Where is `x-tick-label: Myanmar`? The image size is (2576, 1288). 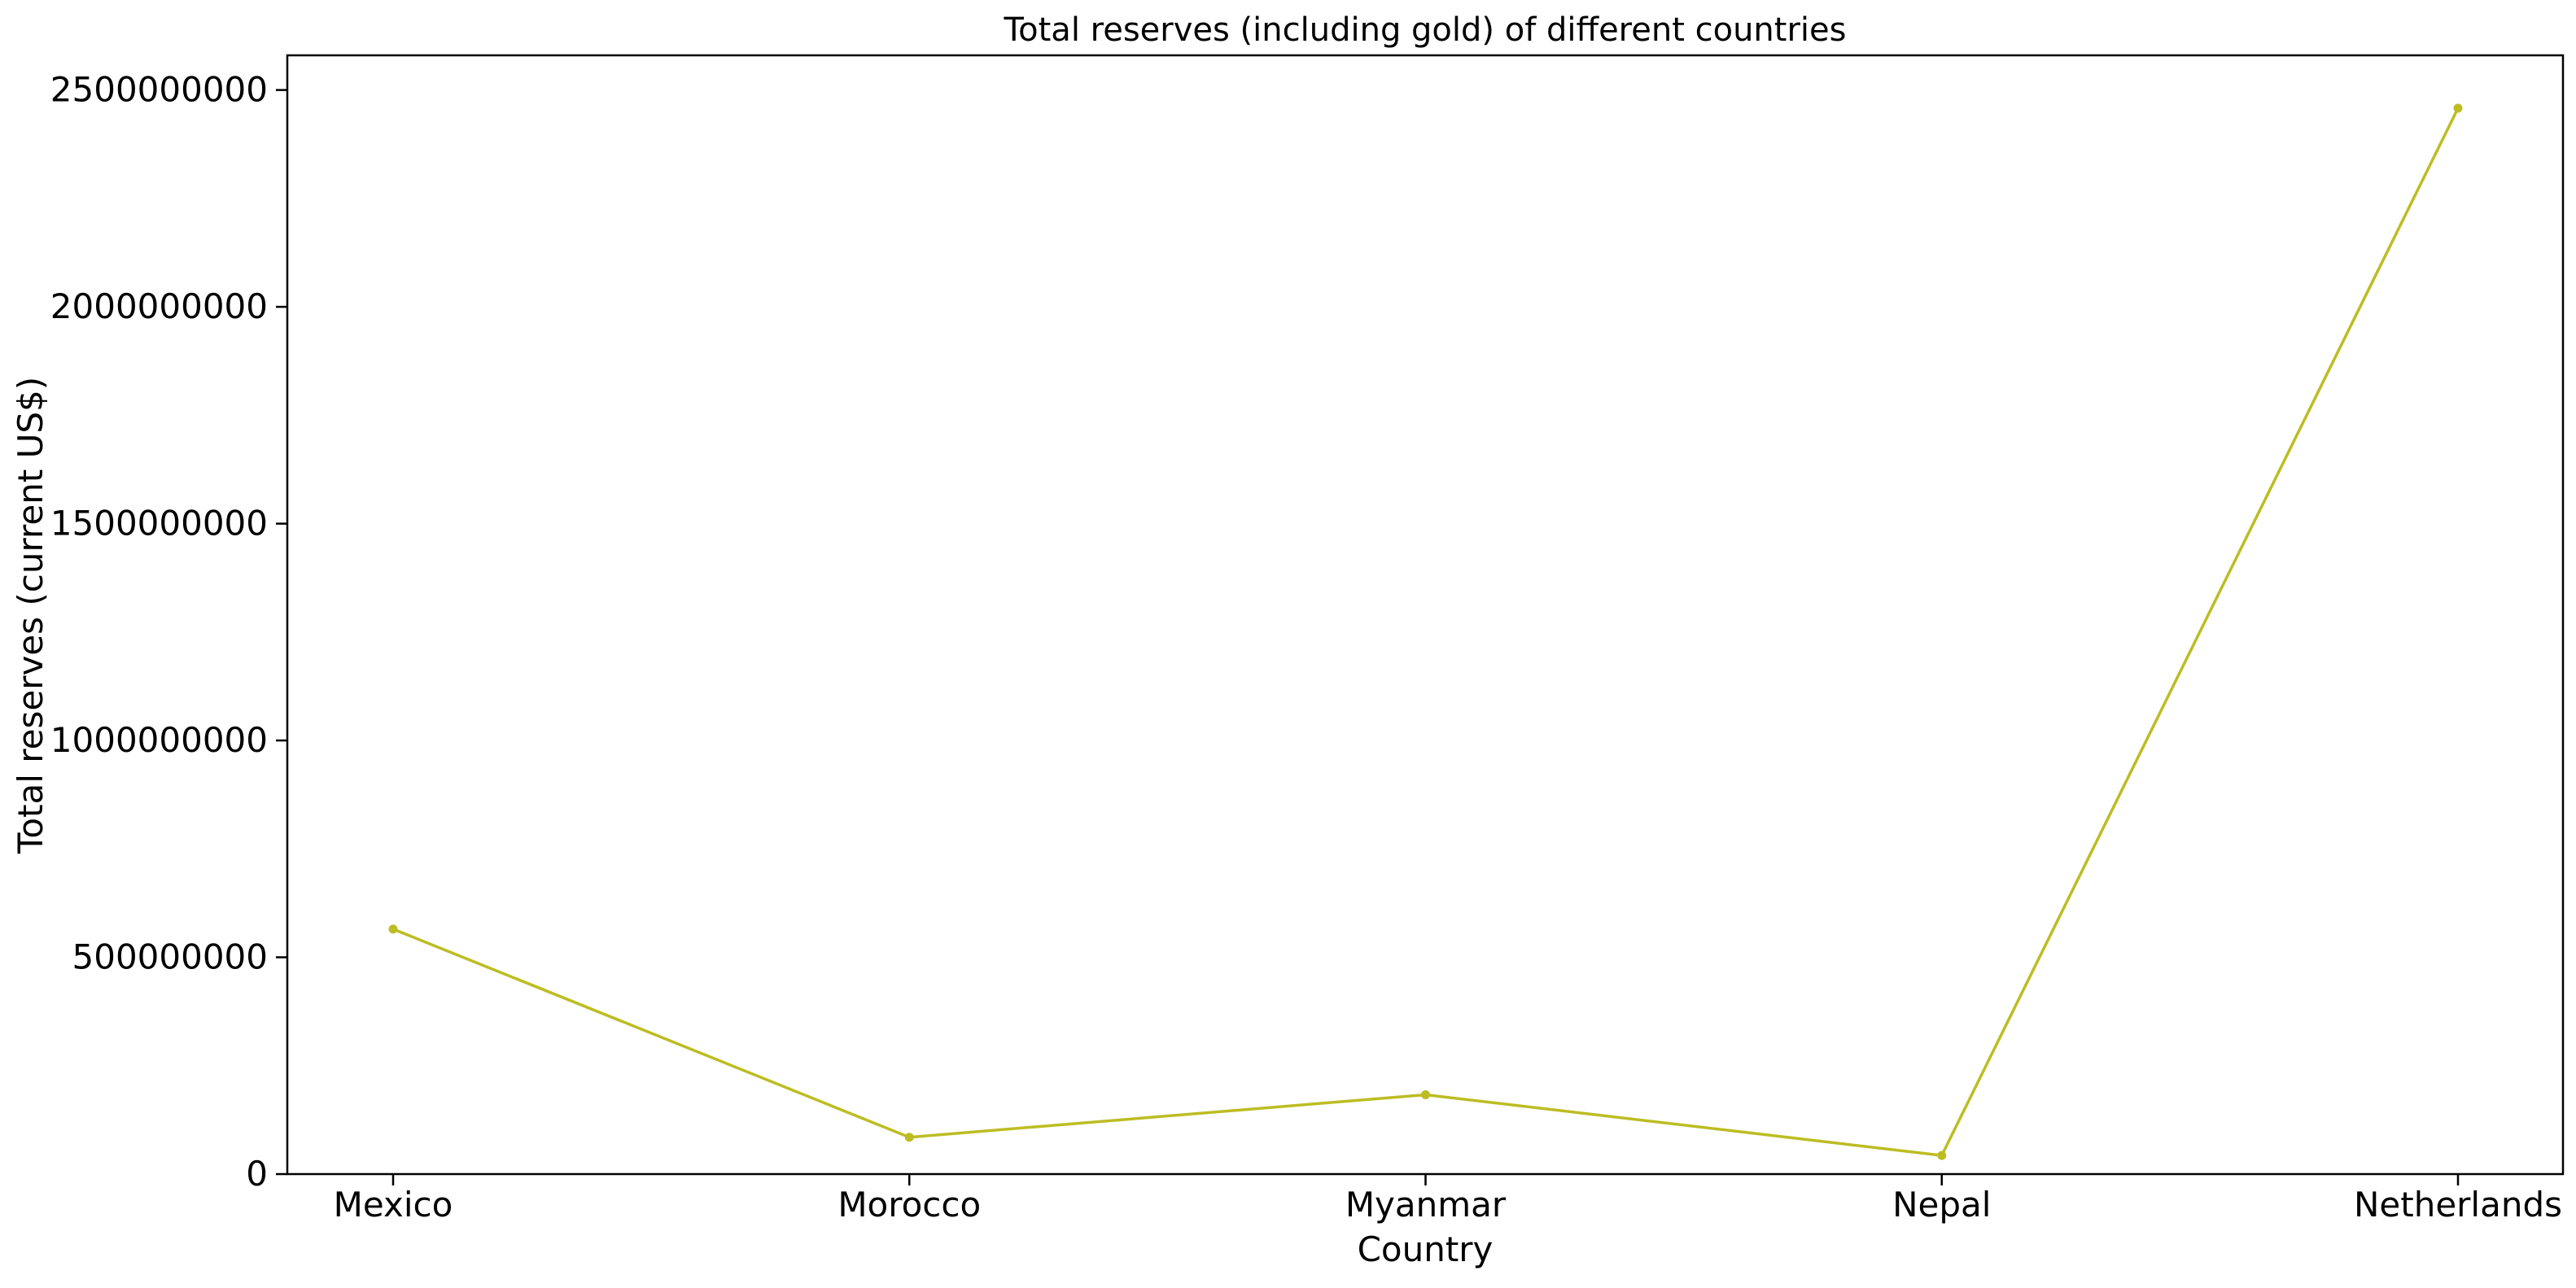 x-tick-label: Myanmar is located at coordinates (1426, 1205).